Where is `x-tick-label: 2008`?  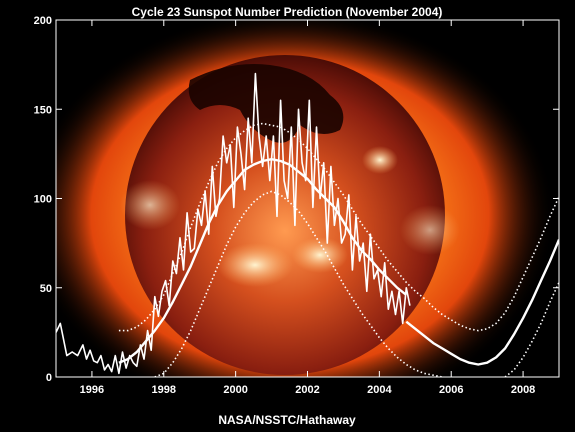 x-tick-label: 2008 is located at coordinates (523, 390).